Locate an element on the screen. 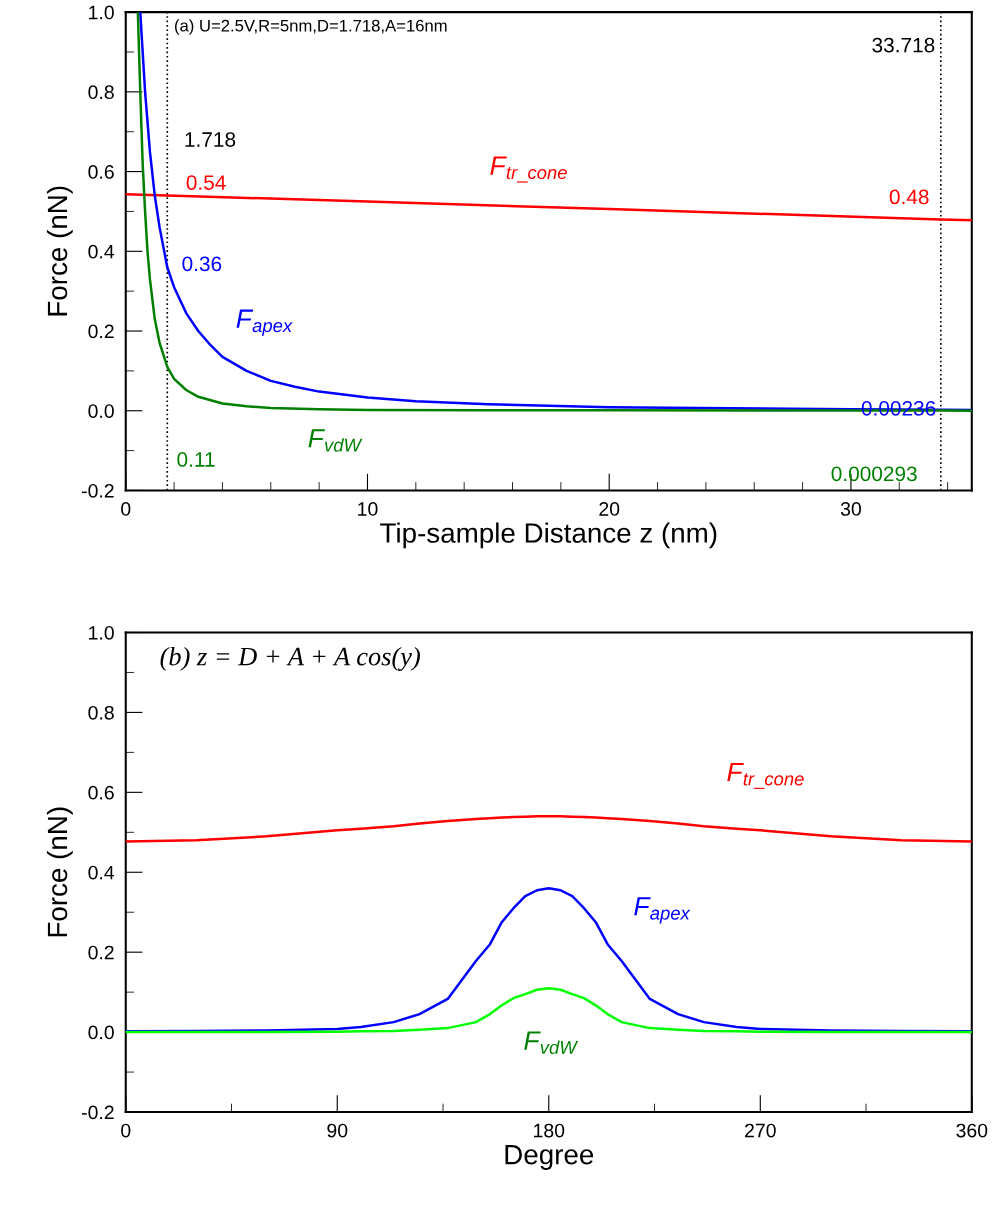 The image size is (1006, 1214). x-tick-label: 180 is located at coordinates (549, 1130).